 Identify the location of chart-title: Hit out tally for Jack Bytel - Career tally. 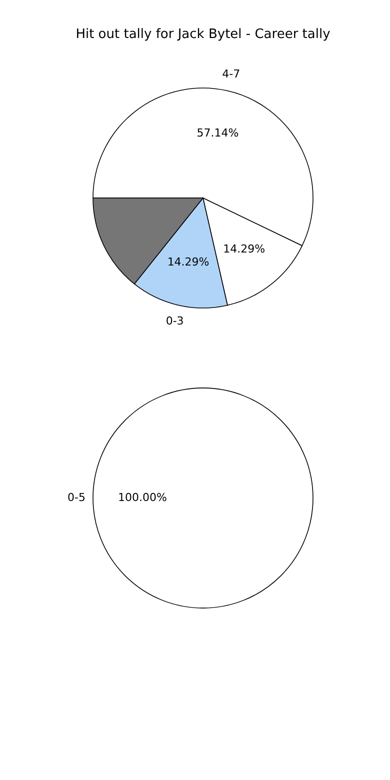
(203, 34).